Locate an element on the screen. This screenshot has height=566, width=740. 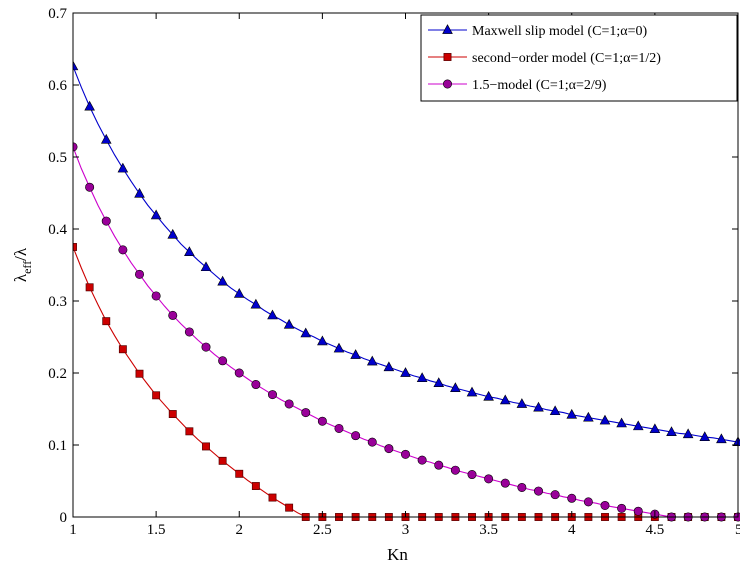
y-axis-label-sub: eff is located at coordinates (27, 267).